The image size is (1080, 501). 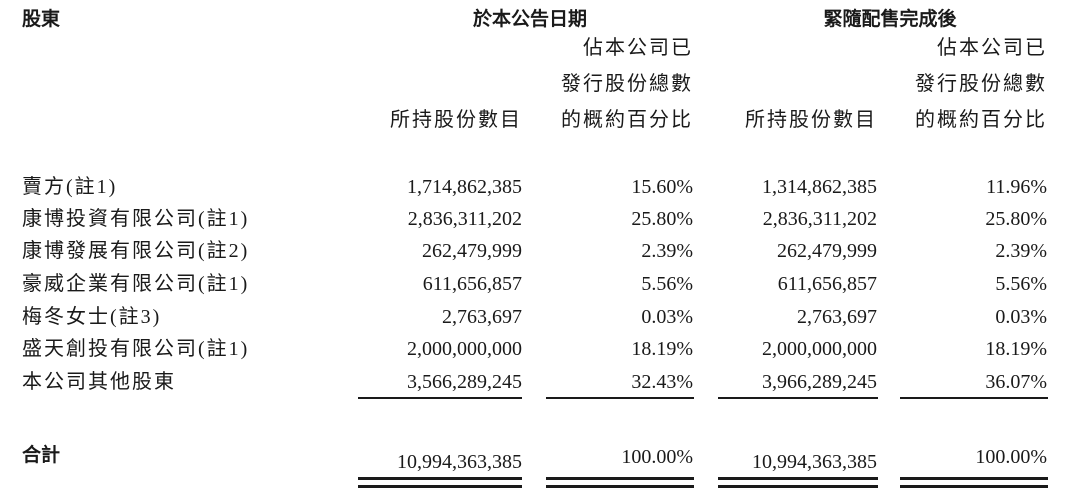 I want to click on table-cell: 1,714,862,385, so click(x=464, y=187).